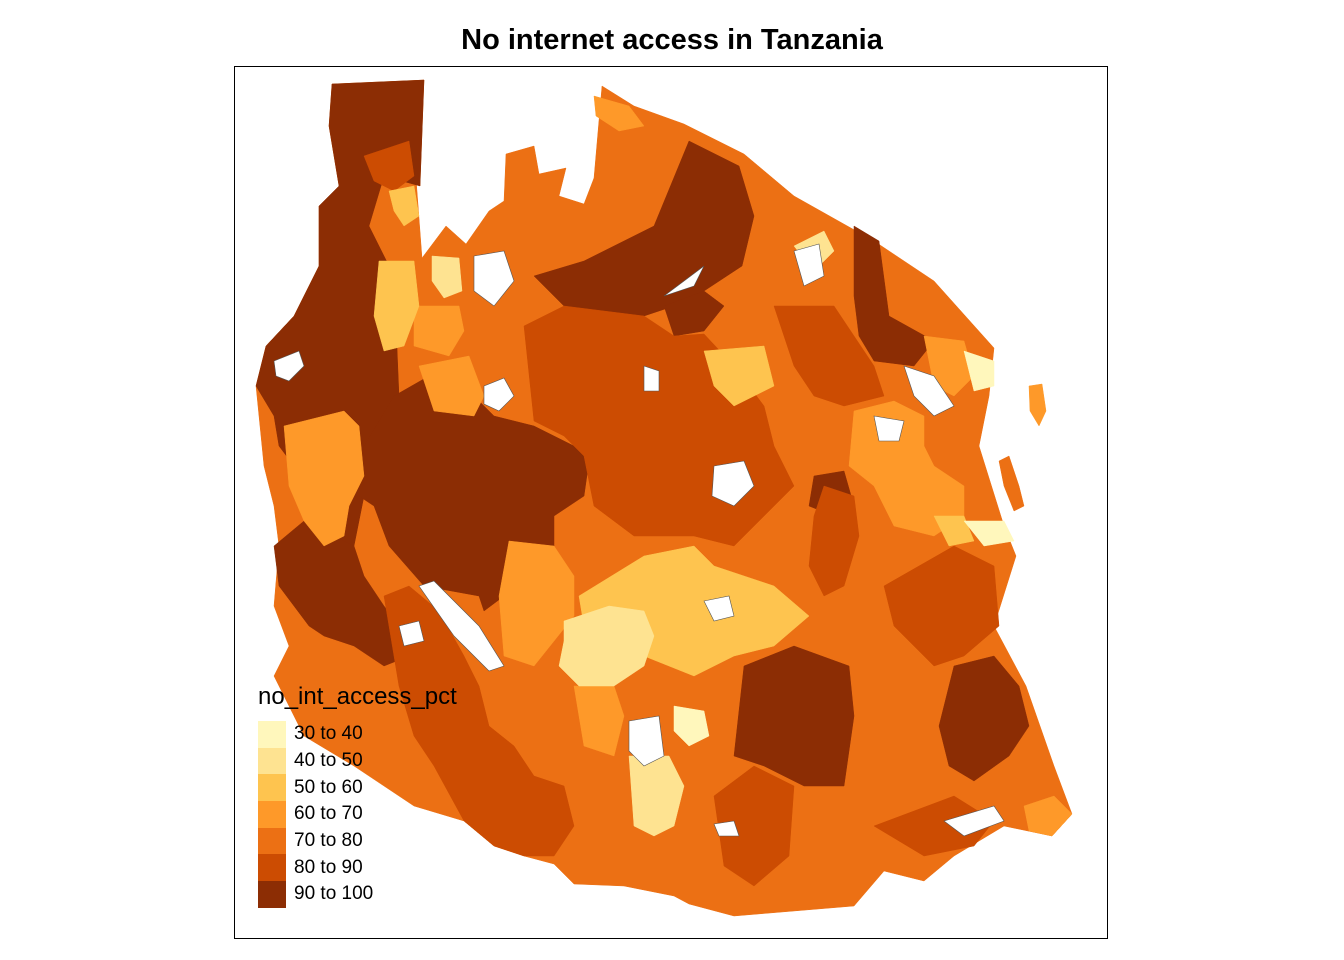 The width and height of the screenshot is (1344, 960). I want to click on region-south-central, so click(794, 716).